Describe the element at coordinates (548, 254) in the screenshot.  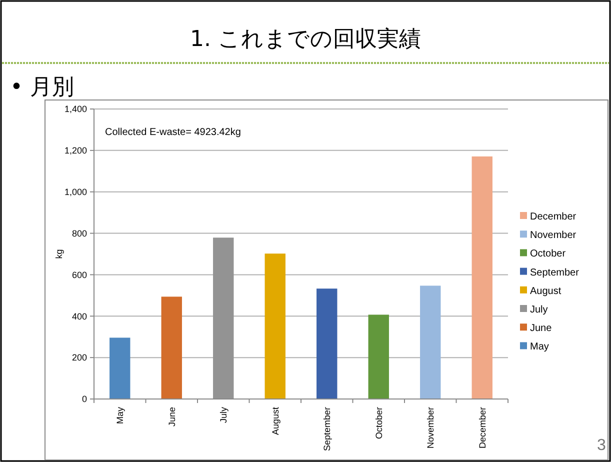
I see `legend-label: October` at that location.